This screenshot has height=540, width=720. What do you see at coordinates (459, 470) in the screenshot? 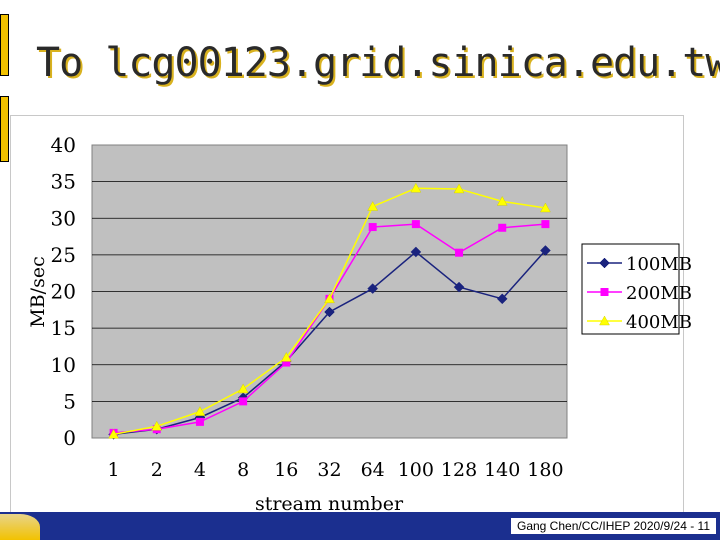
I see `x-tick-label: 128` at bounding box center [459, 470].